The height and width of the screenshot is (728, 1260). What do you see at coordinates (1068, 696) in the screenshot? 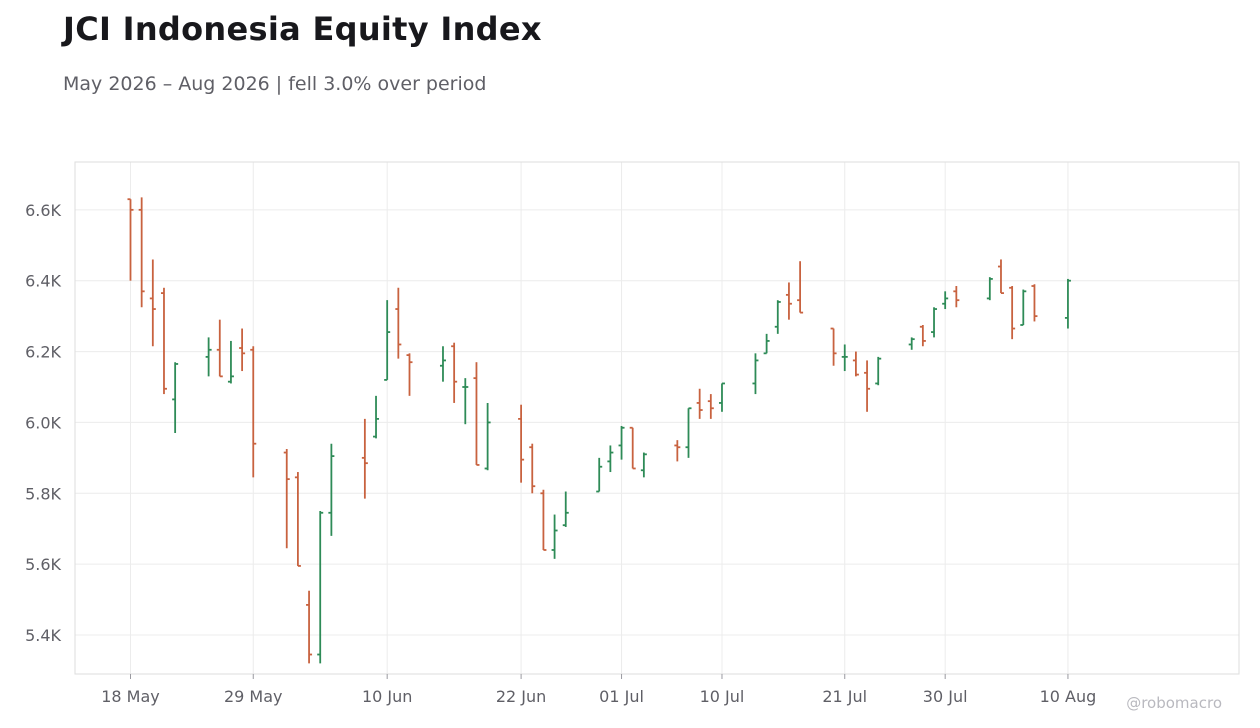
I see `x-tick-label: 10 Aug` at bounding box center [1068, 696].